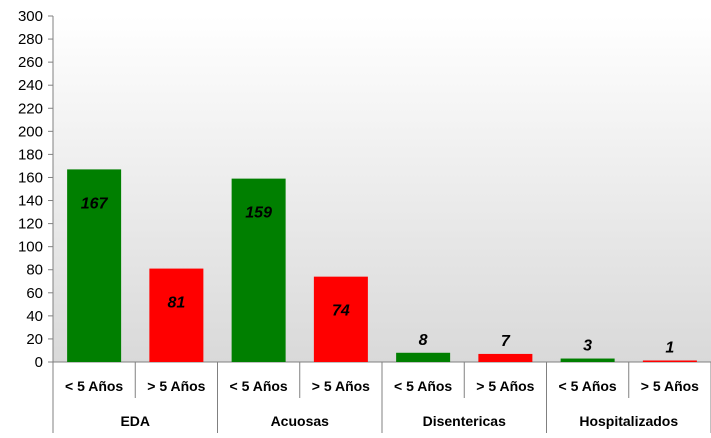  Describe the element at coordinates (30, 177) in the screenshot. I see `y-tick-label: 160` at that location.